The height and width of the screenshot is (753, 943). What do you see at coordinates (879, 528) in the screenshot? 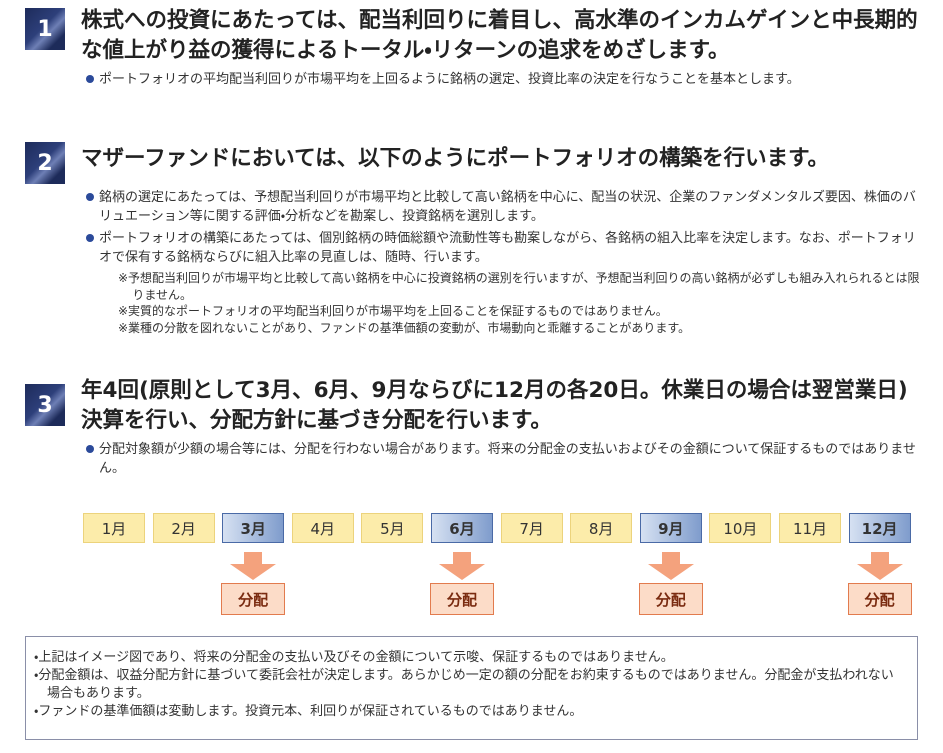
I see `month-box: 12月` at bounding box center [879, 528].